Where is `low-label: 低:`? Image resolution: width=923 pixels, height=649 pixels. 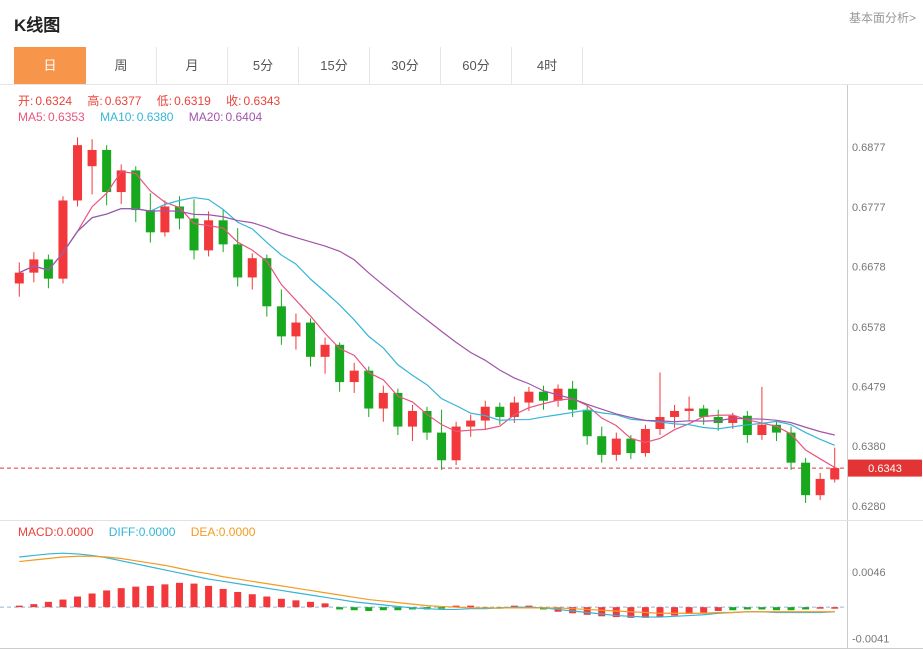
low-label: 低: is located at coordinates (164, 101).